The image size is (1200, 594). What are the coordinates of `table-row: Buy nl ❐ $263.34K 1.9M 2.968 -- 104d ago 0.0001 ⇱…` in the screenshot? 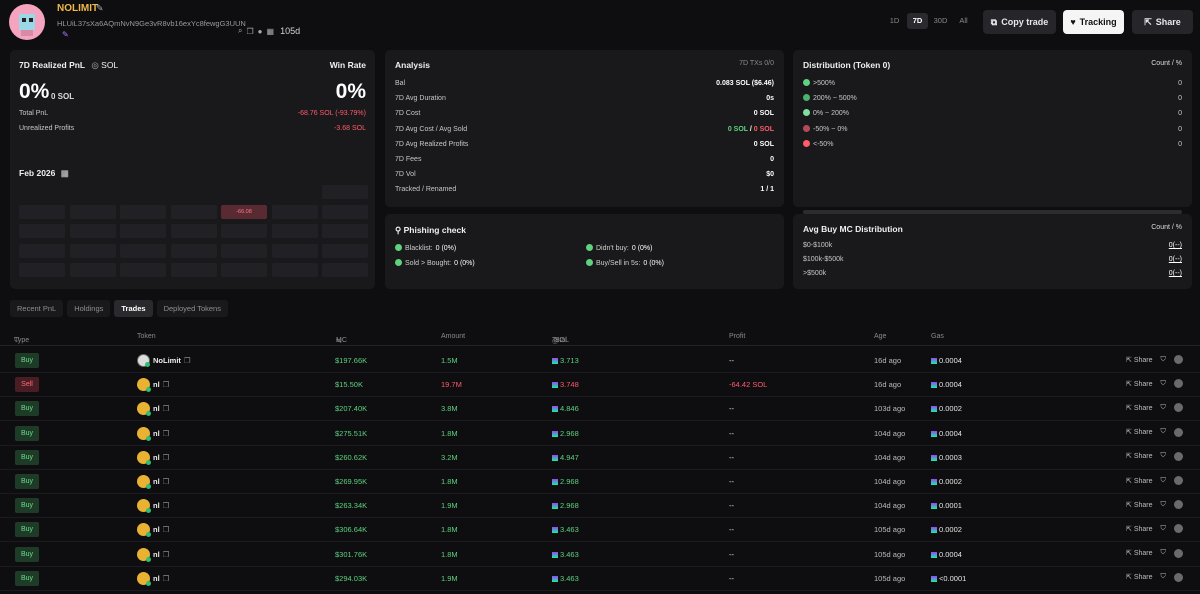 It's located at (600, 506).